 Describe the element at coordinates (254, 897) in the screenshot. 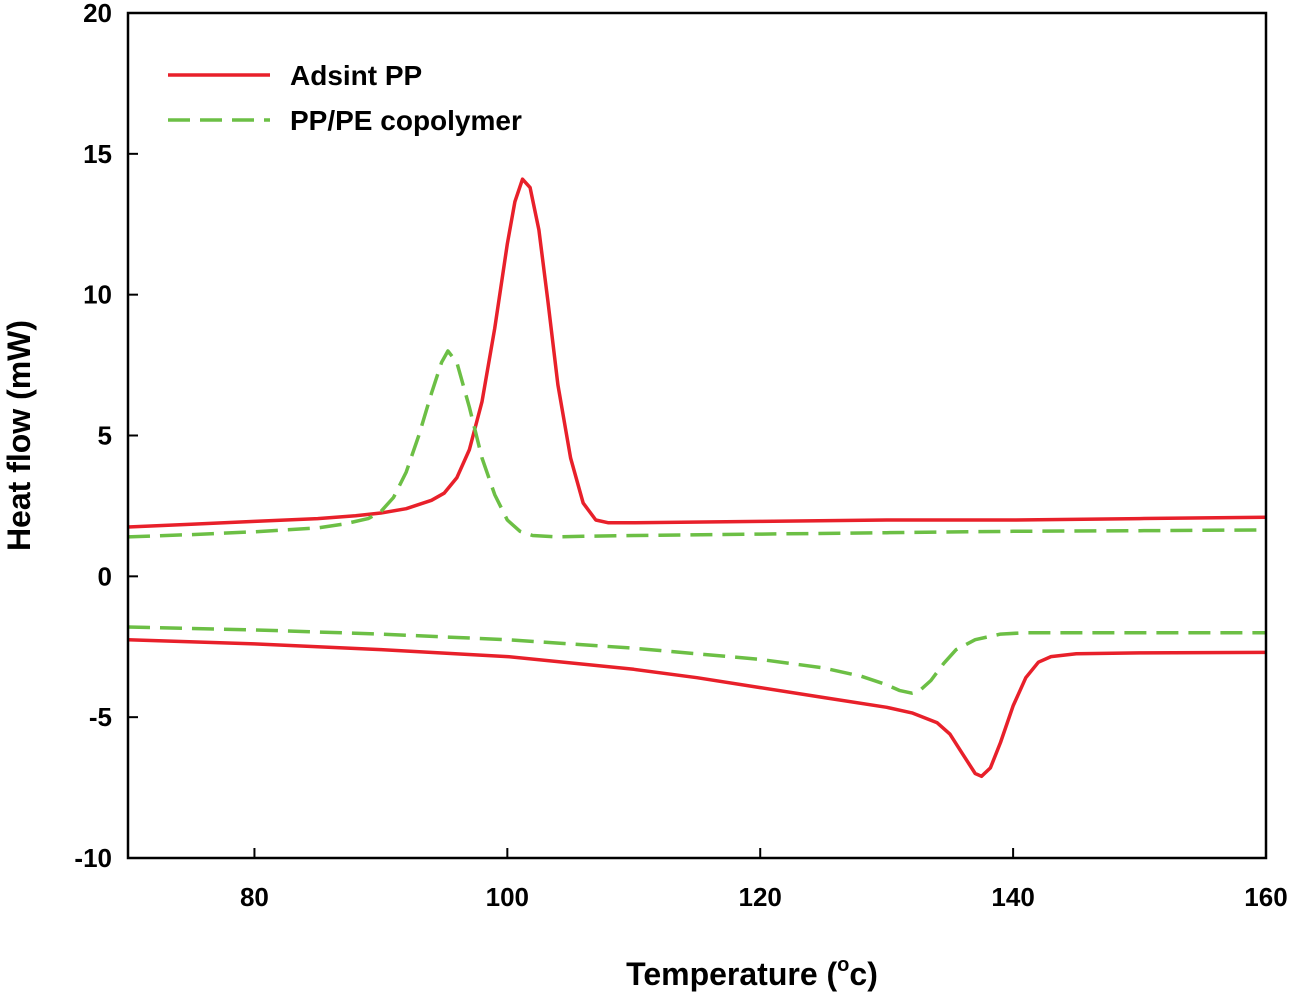

I see `x-tick-label: 80` at that location.